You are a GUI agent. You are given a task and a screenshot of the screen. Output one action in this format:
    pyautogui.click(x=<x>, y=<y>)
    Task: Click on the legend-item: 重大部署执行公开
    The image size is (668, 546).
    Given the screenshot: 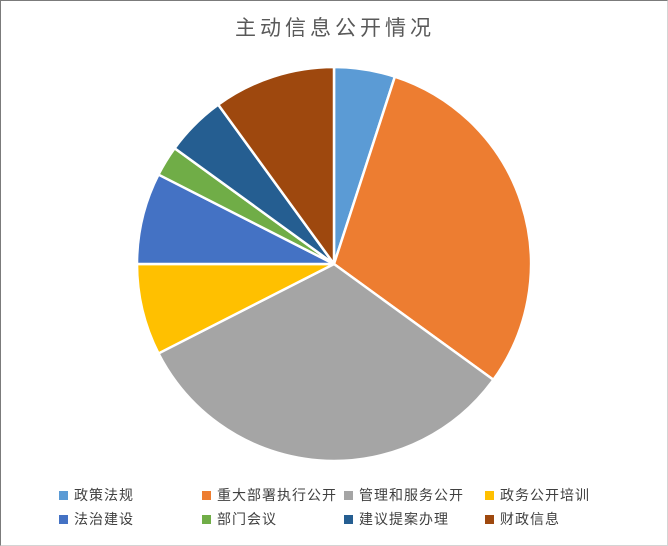 What is the action you would take?
    pyautogui.click(x=269, y=495)
    